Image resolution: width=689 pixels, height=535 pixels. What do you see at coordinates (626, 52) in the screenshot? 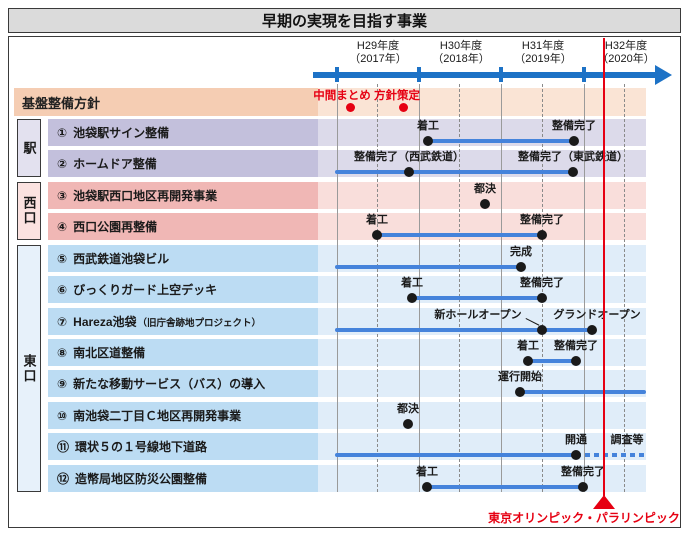
I see `axis-year-label: H32年度 （2020年）` at bounding box center [626, 52].